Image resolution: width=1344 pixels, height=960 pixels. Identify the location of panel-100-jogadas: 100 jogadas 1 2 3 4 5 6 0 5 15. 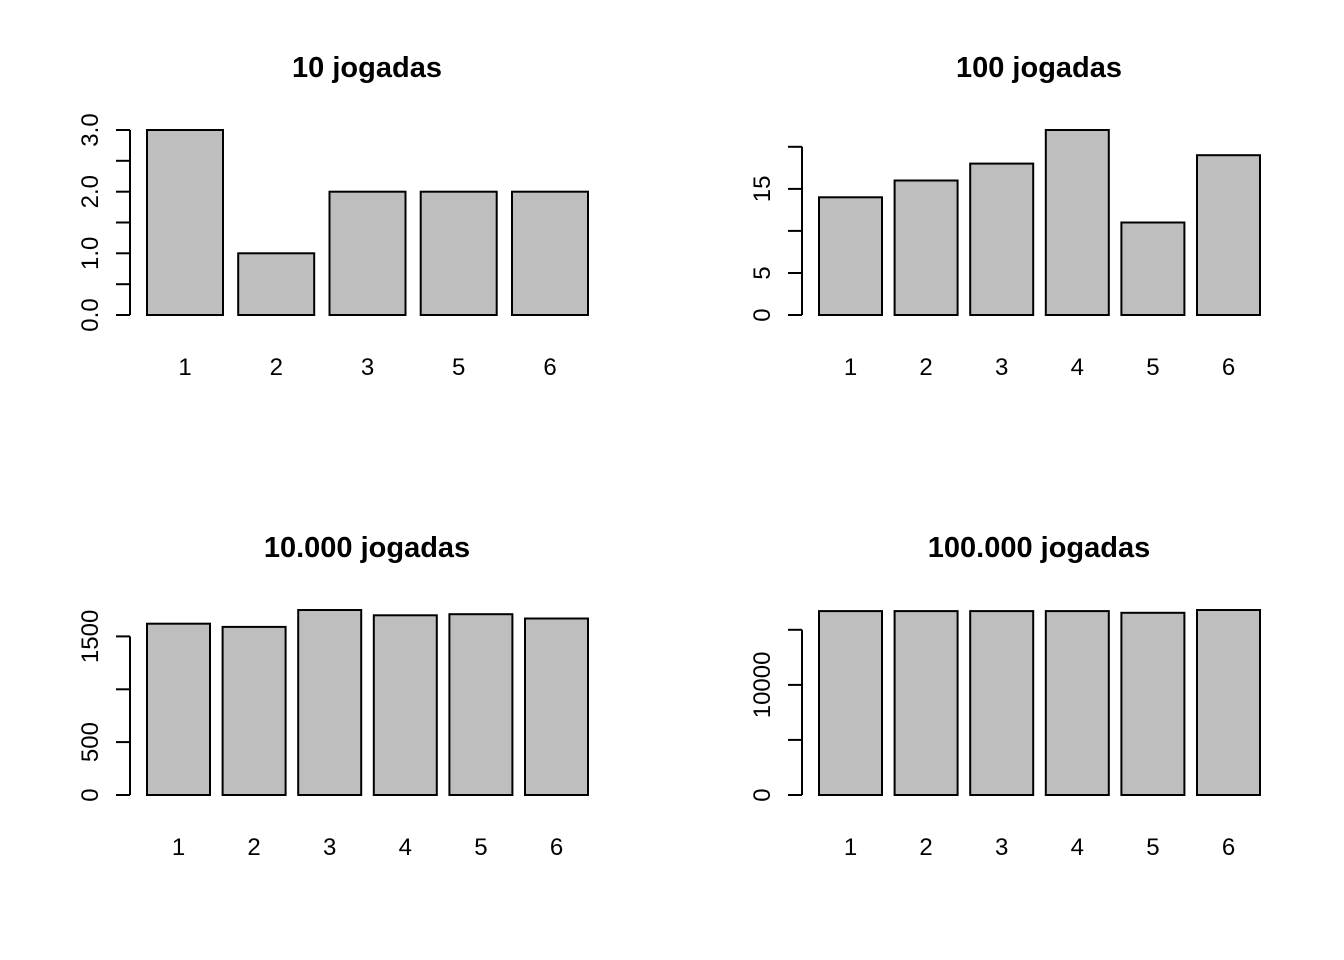
(1005, 216).